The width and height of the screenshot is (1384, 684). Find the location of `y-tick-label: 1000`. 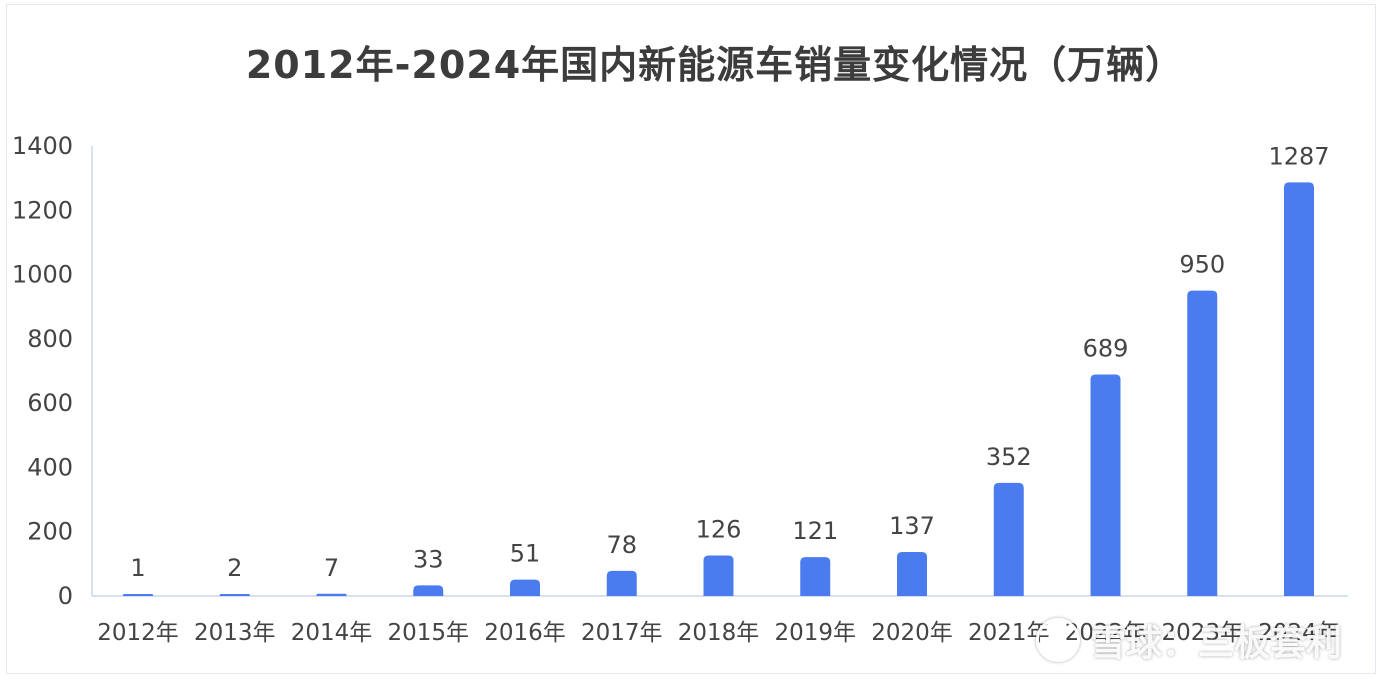

y-tick-label: 1000 is located at coordinates (42, 275).